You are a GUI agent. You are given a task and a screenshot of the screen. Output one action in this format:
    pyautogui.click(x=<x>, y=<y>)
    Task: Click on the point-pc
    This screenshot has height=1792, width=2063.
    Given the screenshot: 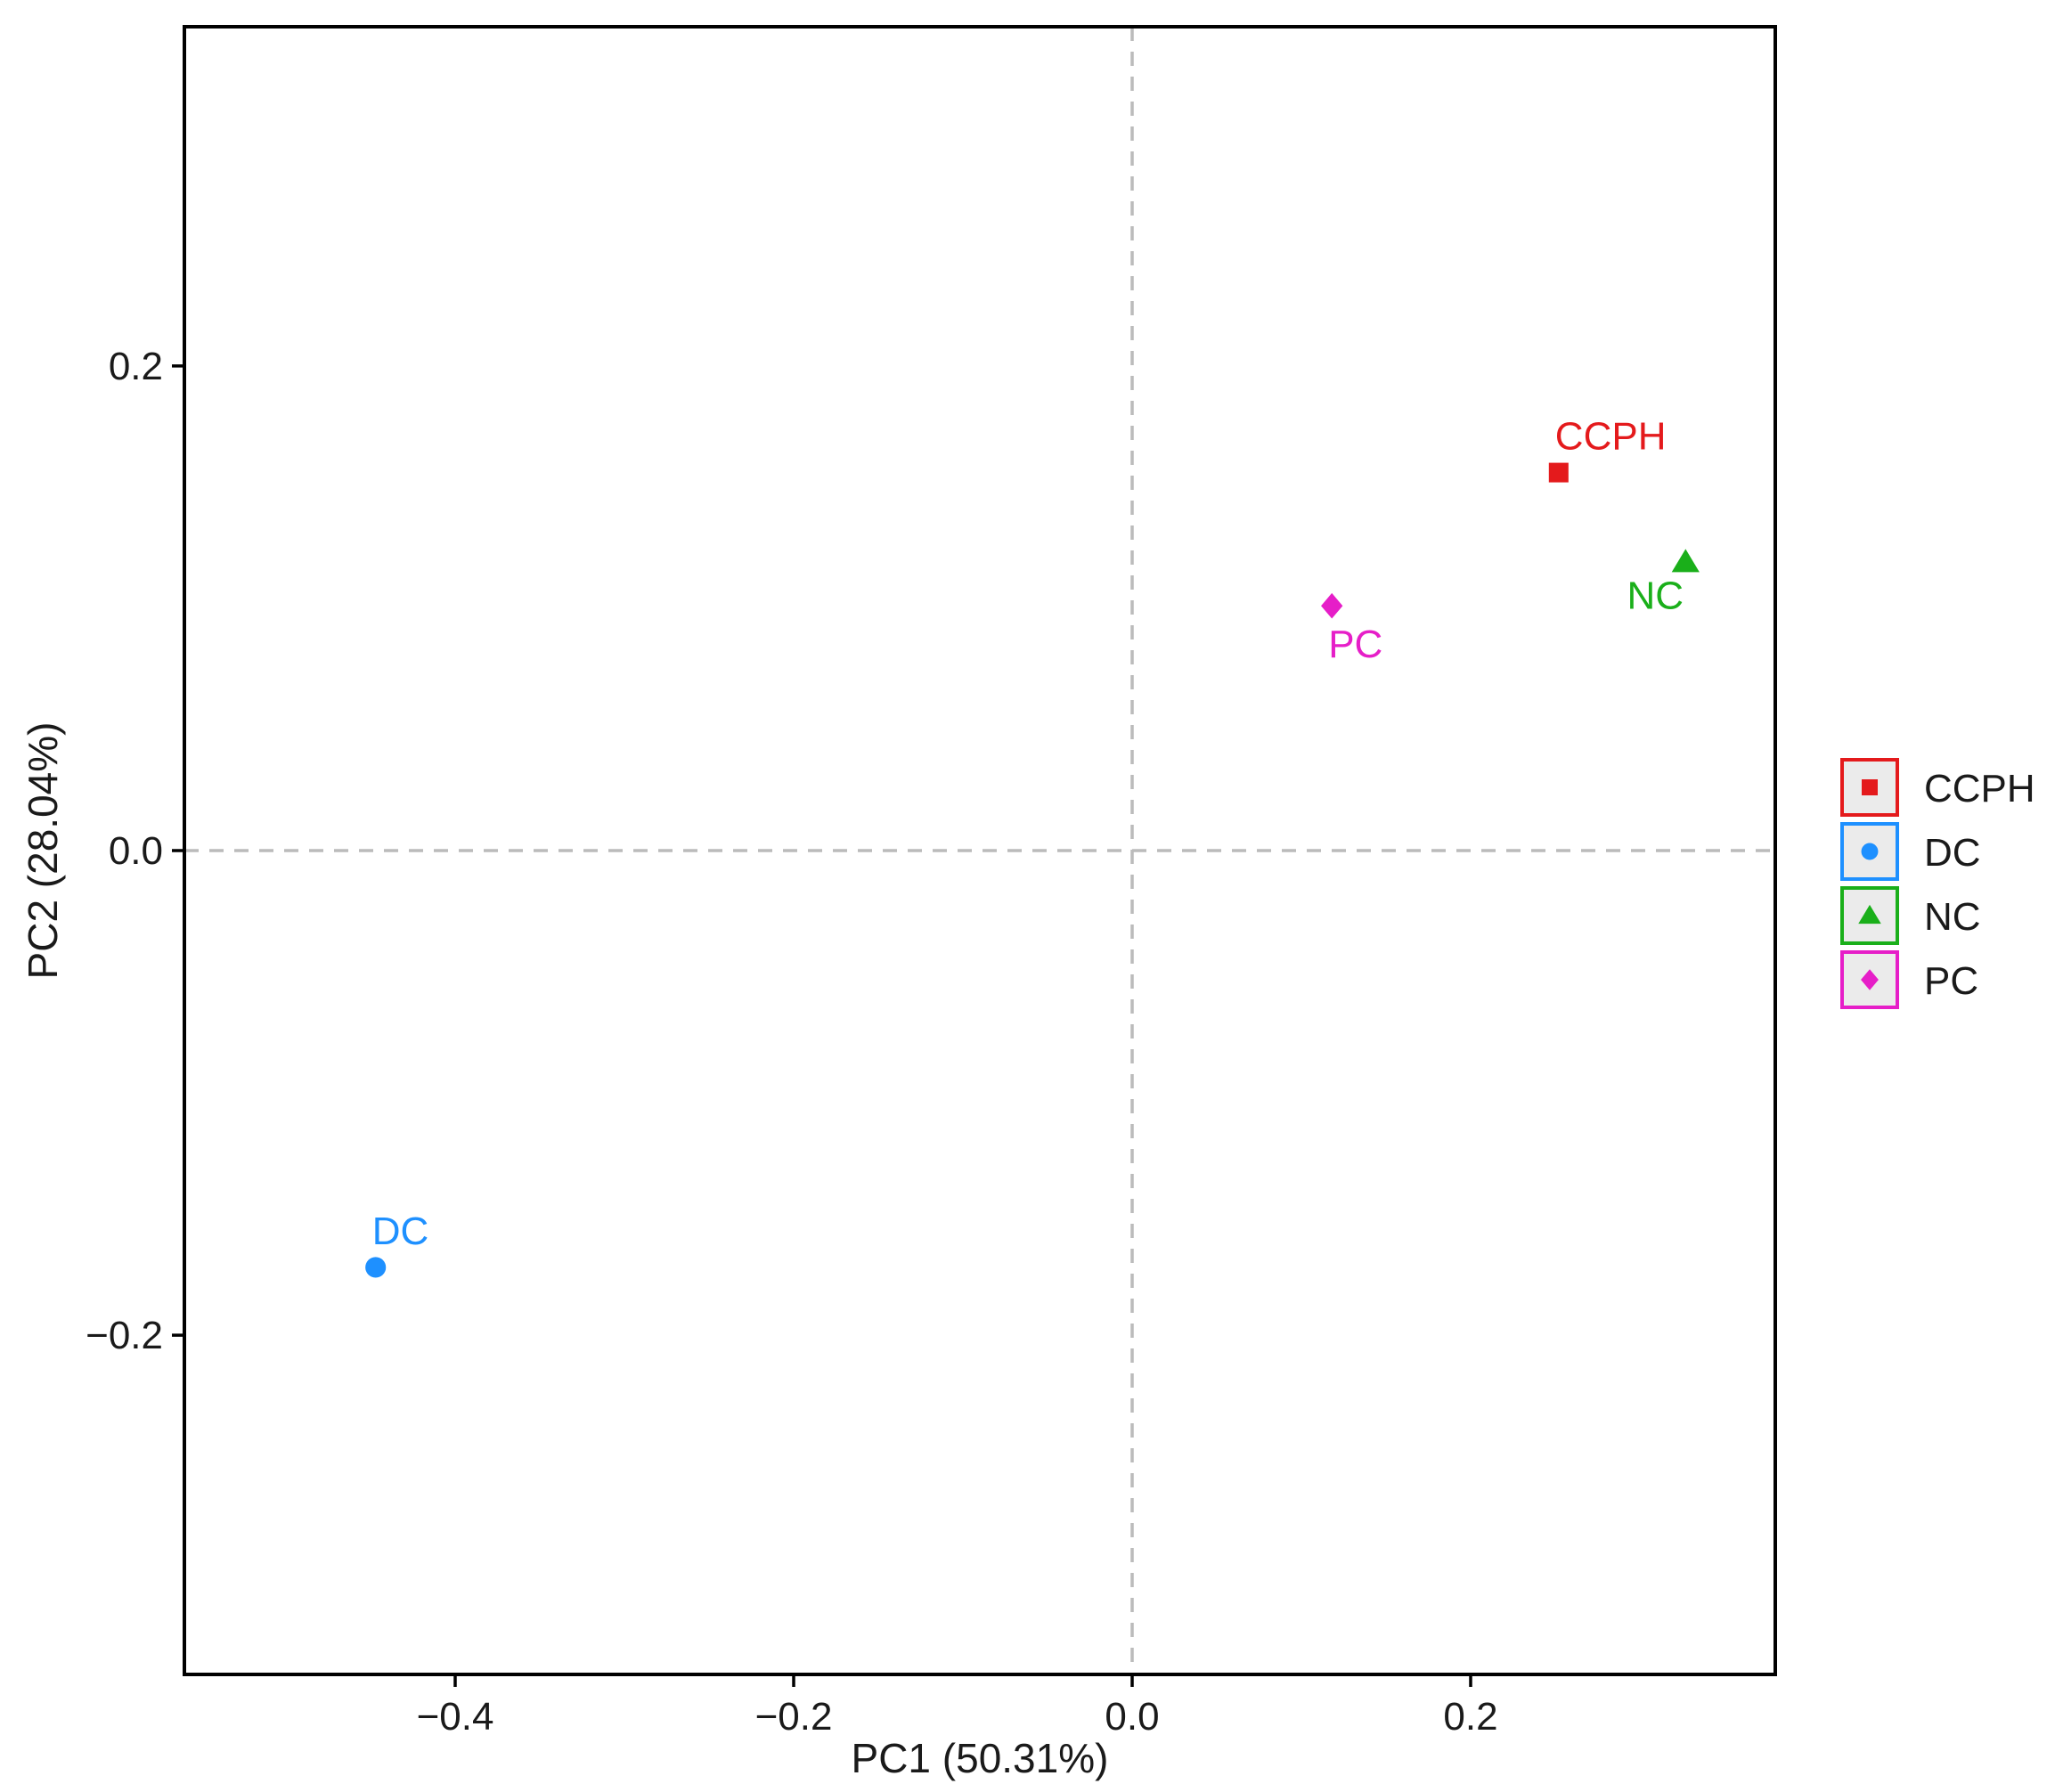 What is the action you would take?
    pyautogui.click(x=1332, y=605)
    